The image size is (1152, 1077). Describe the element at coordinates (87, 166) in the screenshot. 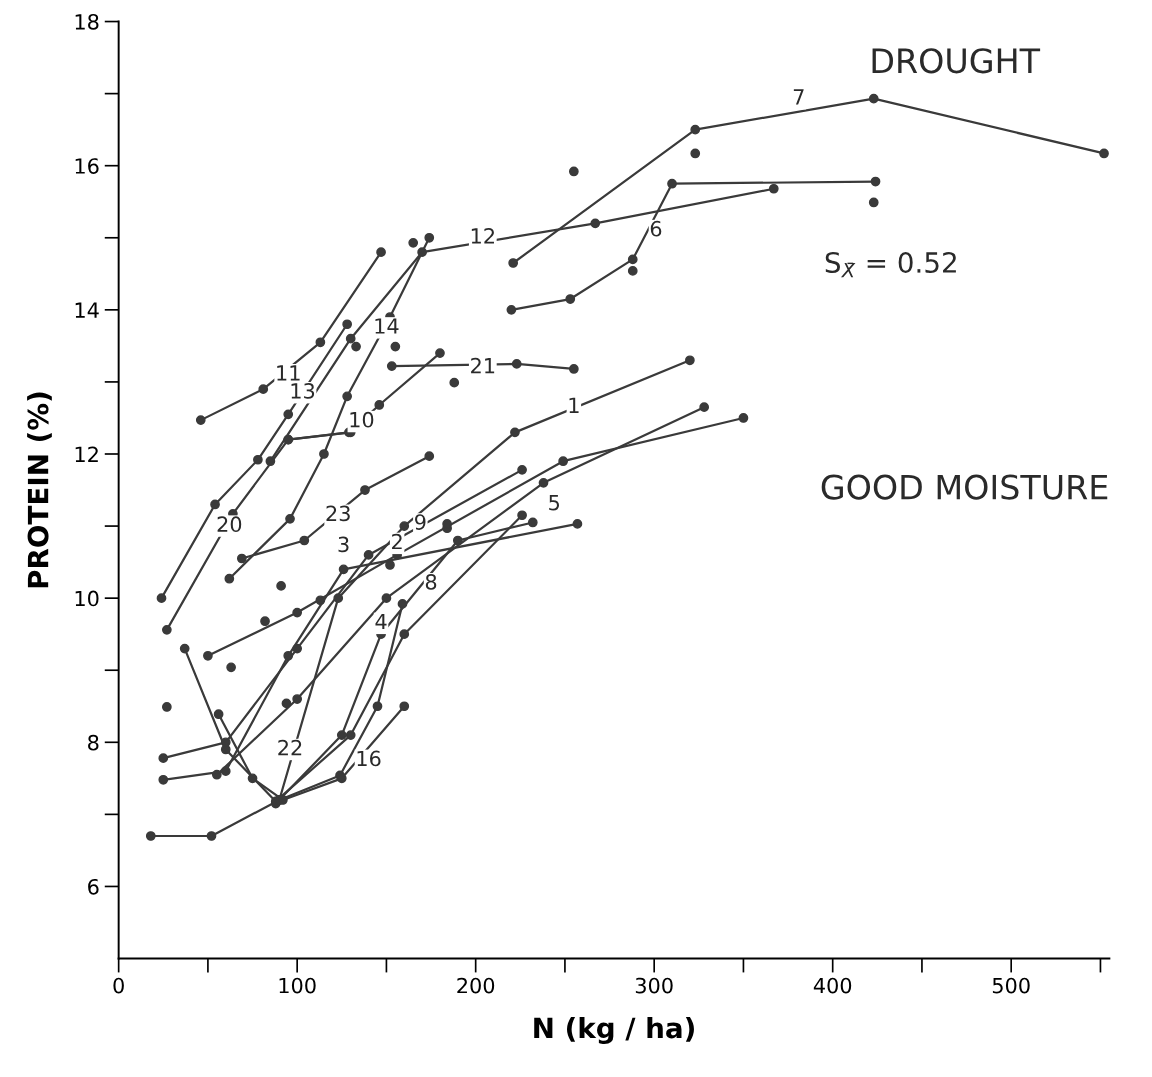

I see `y-tick-label: 16` at that location.